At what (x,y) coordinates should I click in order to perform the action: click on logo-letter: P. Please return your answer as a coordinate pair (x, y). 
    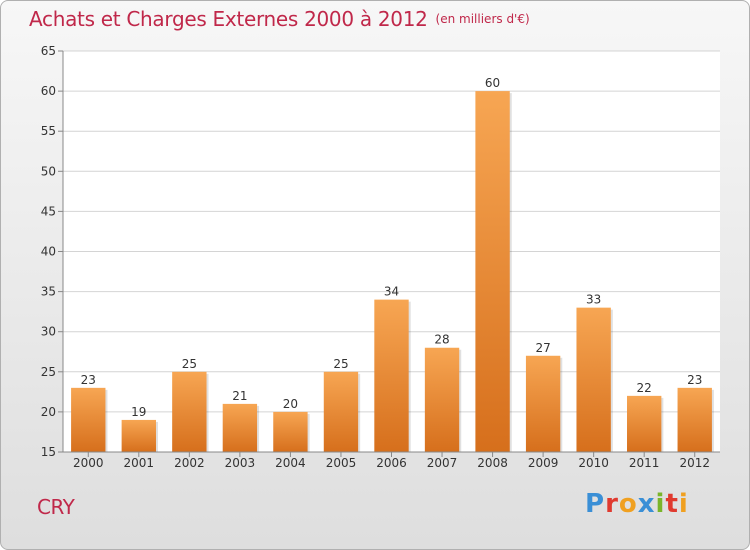
    Looking at the image, I should click on (595, 504).